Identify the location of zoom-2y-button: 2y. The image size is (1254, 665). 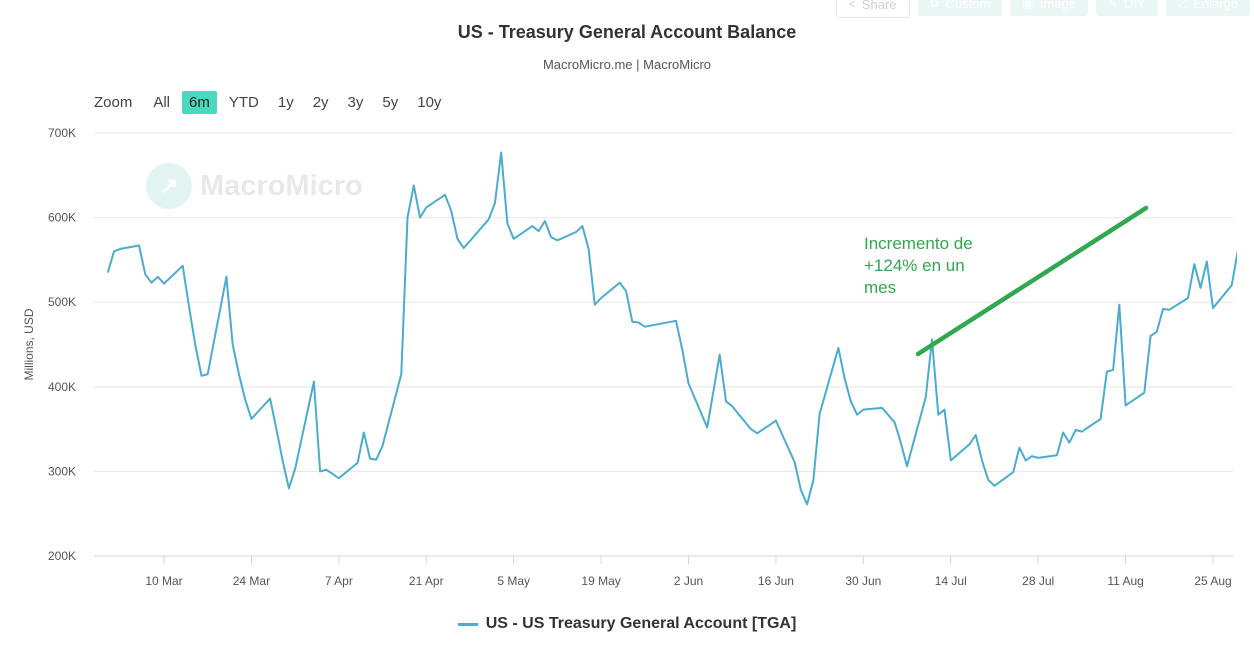
(320, 102).